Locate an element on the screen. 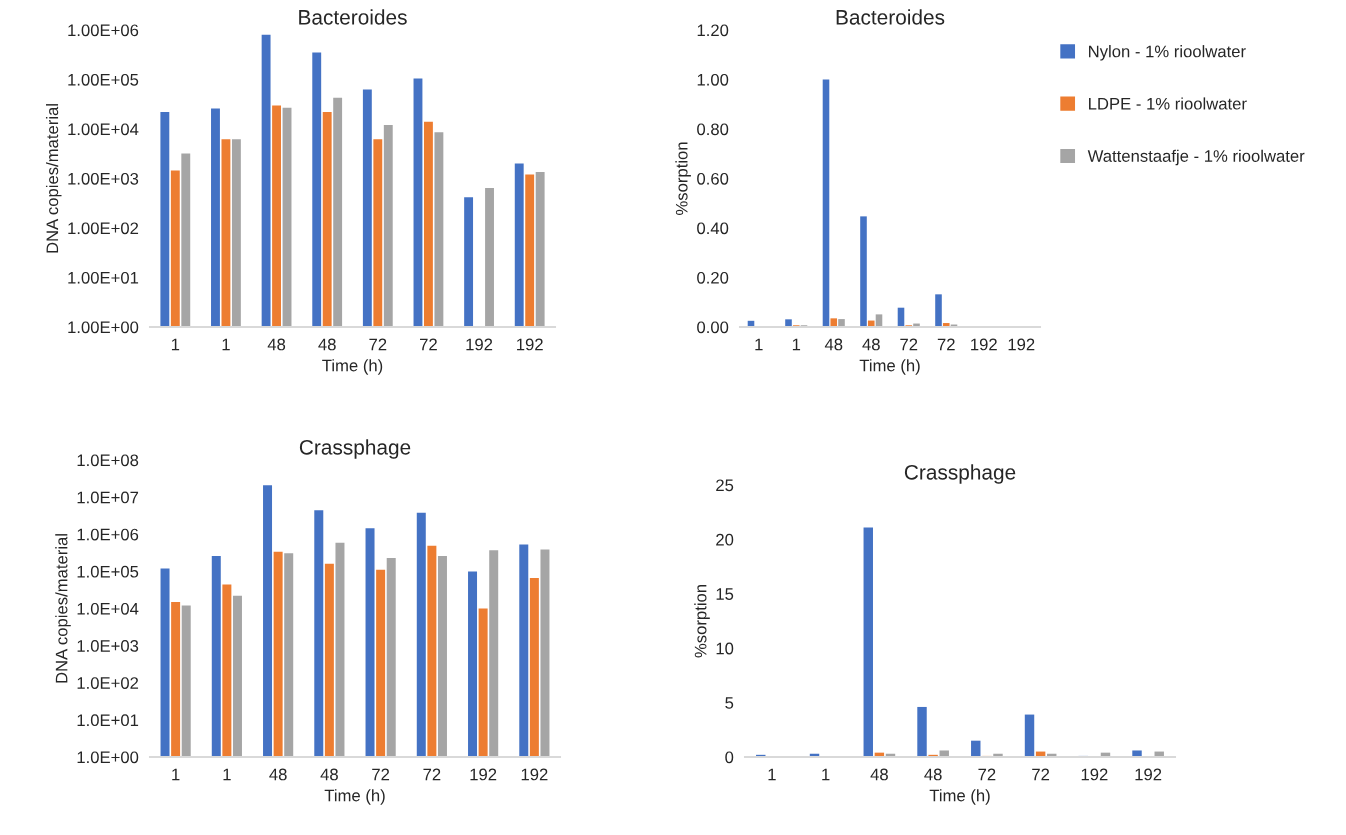  y-tick-label: 0.60 is located at coordinates (713, 178).